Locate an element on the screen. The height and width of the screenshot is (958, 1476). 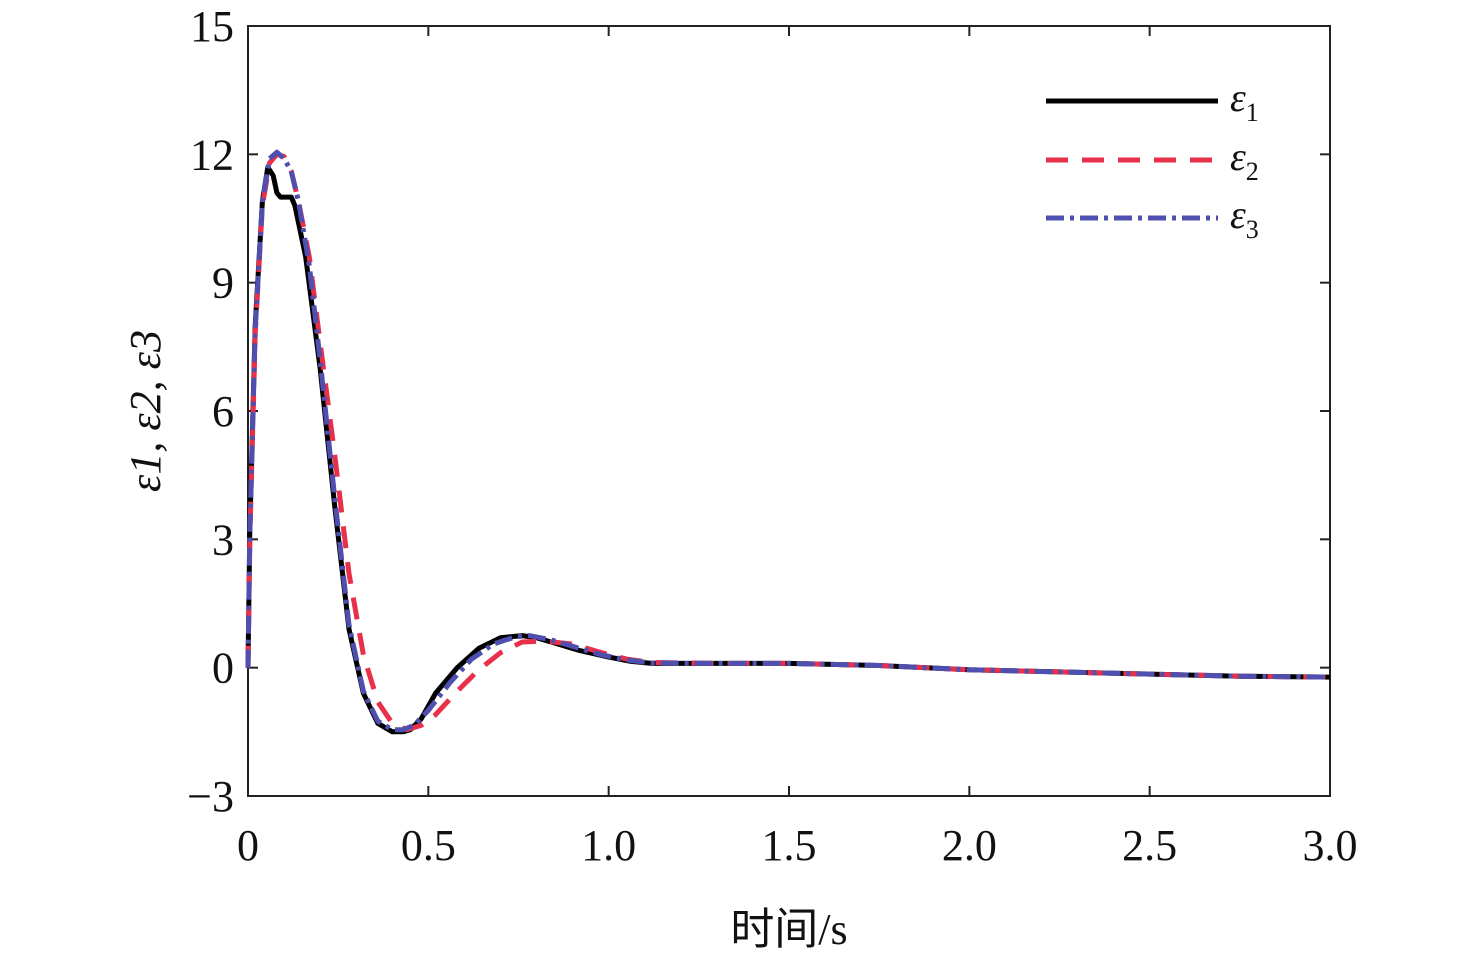
x-tick-label: 1.0 is located at coordinates (608, 845).